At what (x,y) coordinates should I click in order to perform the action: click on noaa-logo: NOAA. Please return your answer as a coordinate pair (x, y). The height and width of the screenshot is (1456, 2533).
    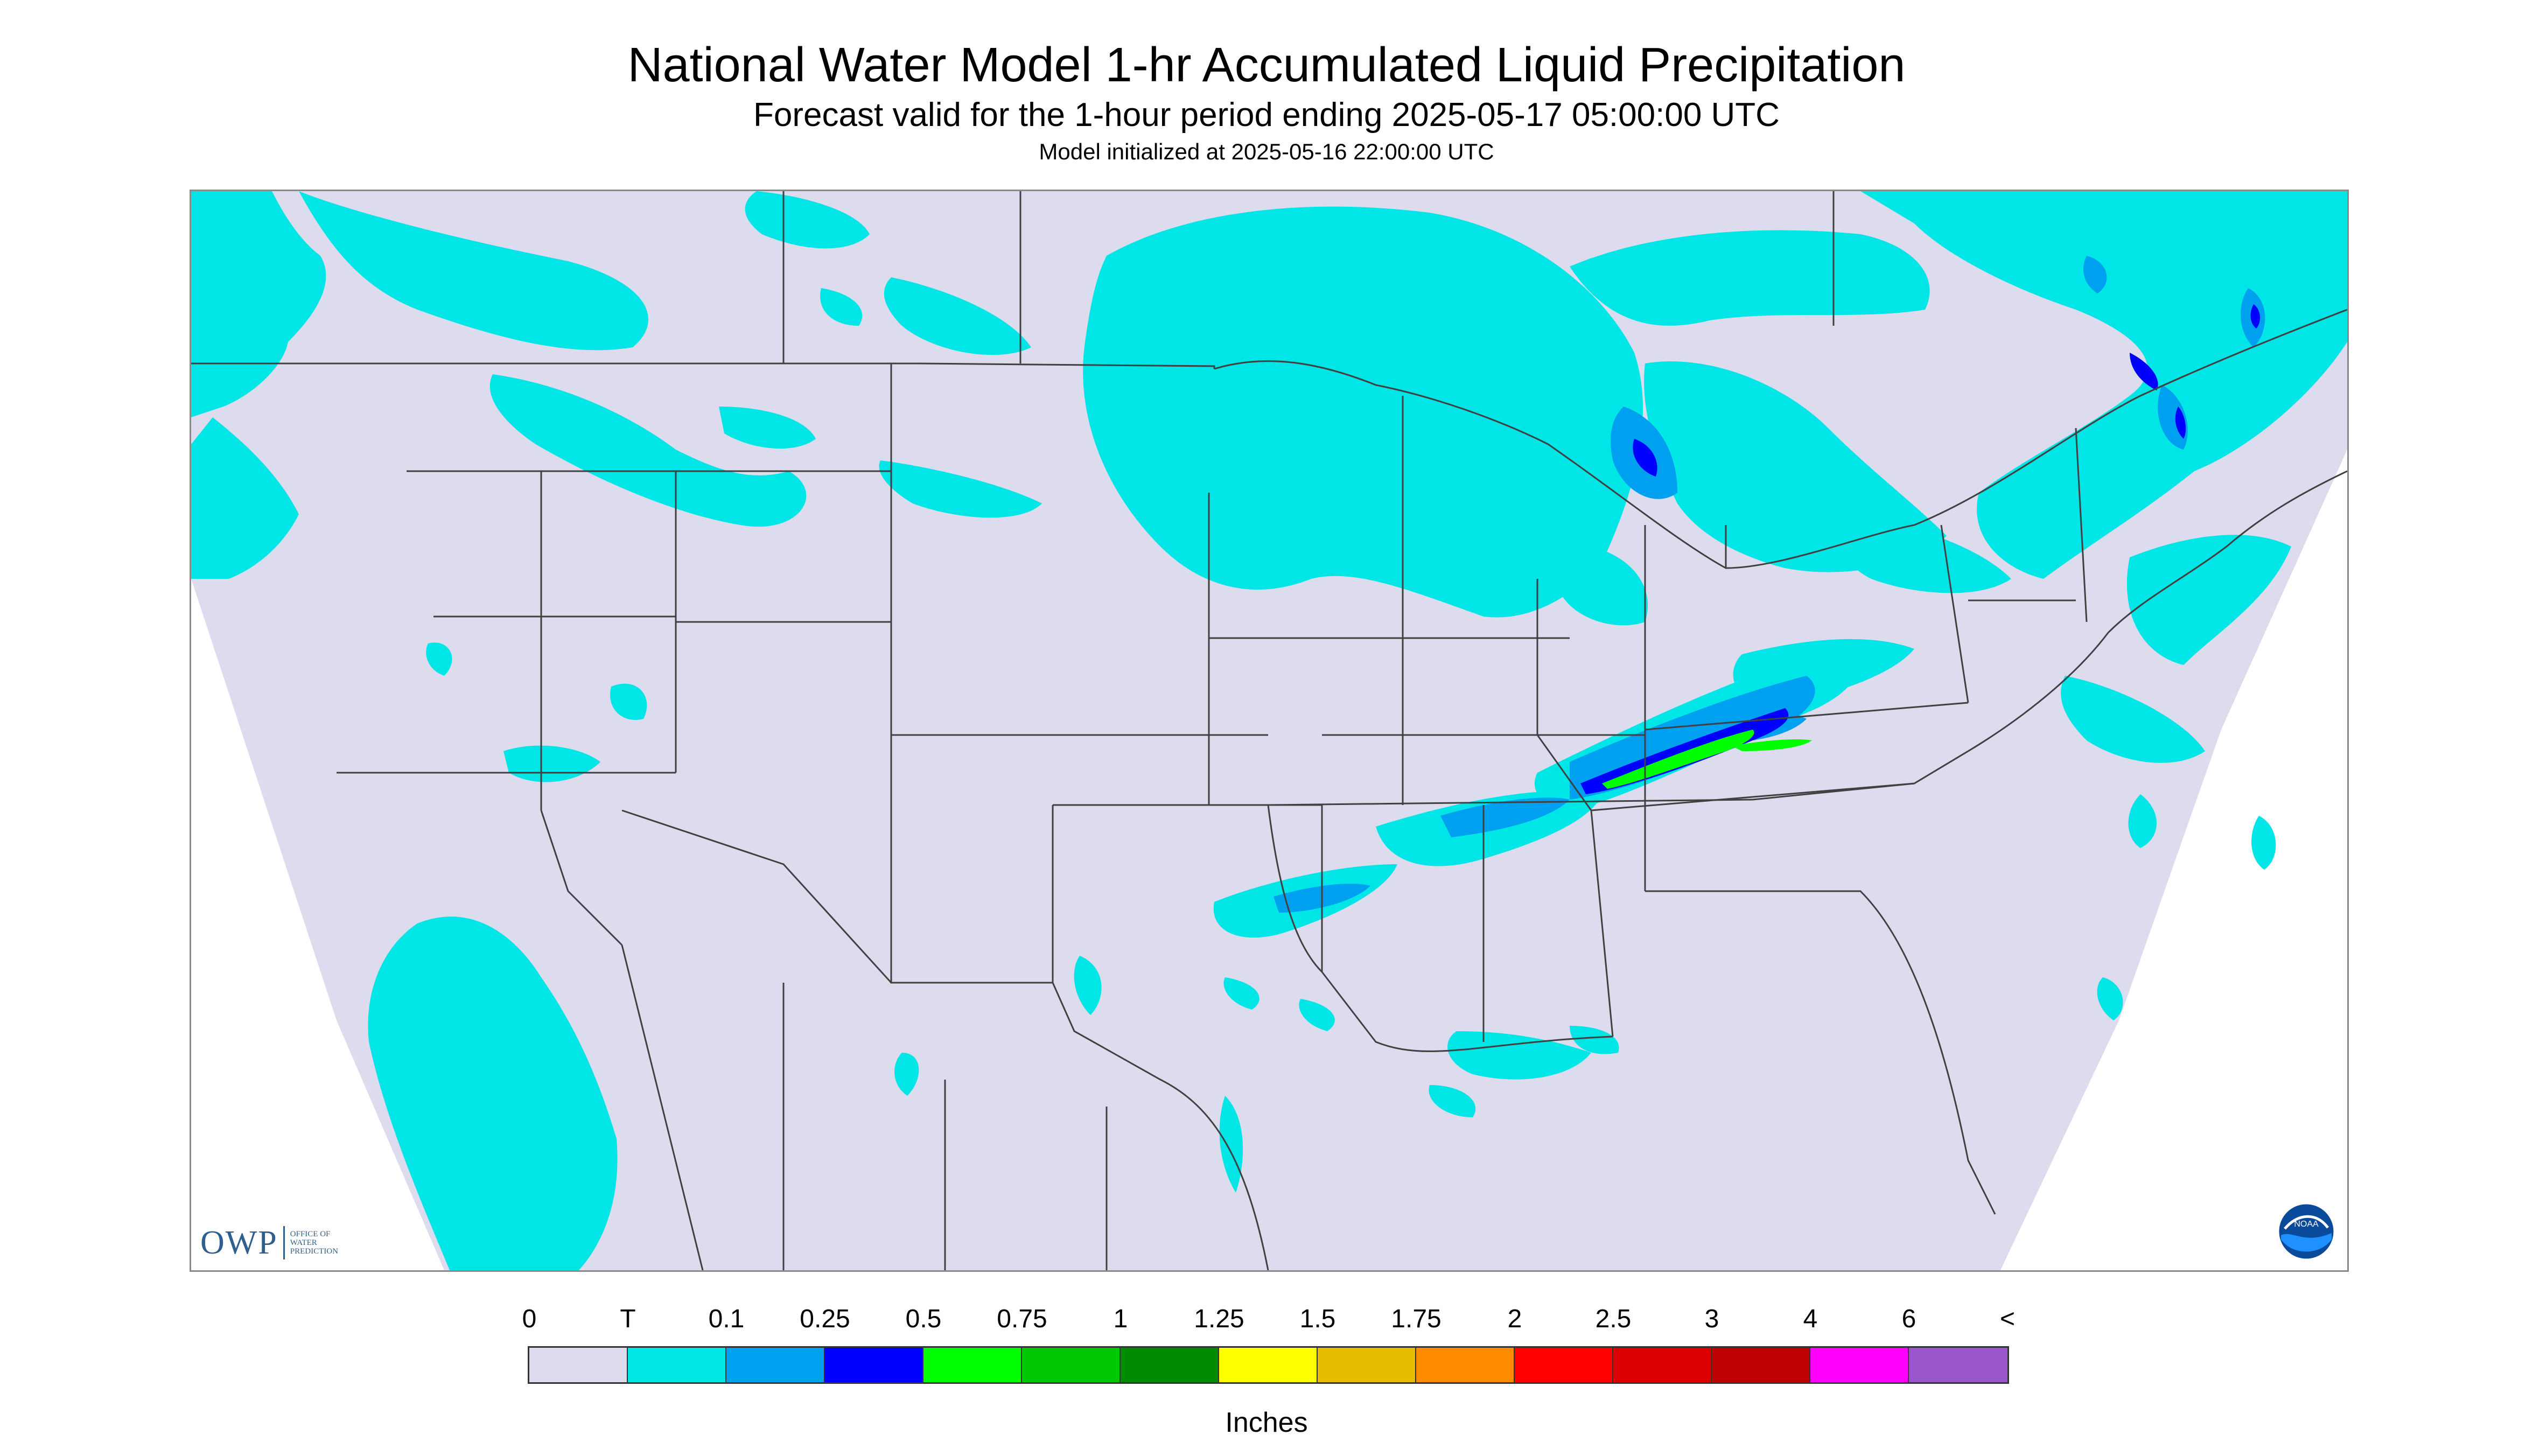
    Looking at the image, I should click on (2306, 1231).